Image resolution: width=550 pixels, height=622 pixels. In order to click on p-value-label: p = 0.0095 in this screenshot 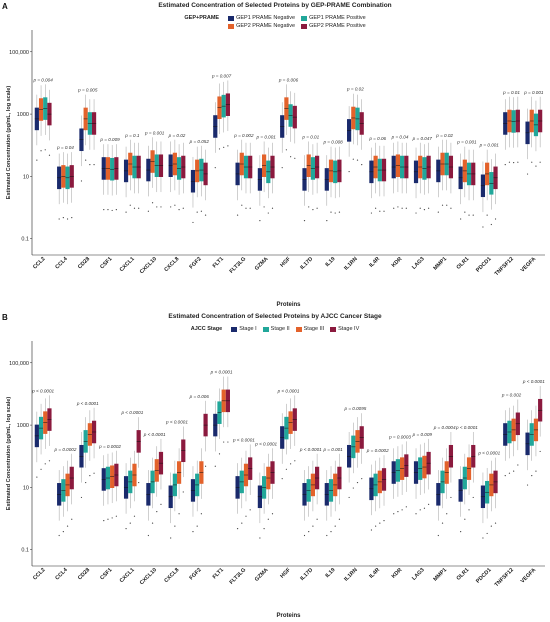, I will do `click(354, 408)`.